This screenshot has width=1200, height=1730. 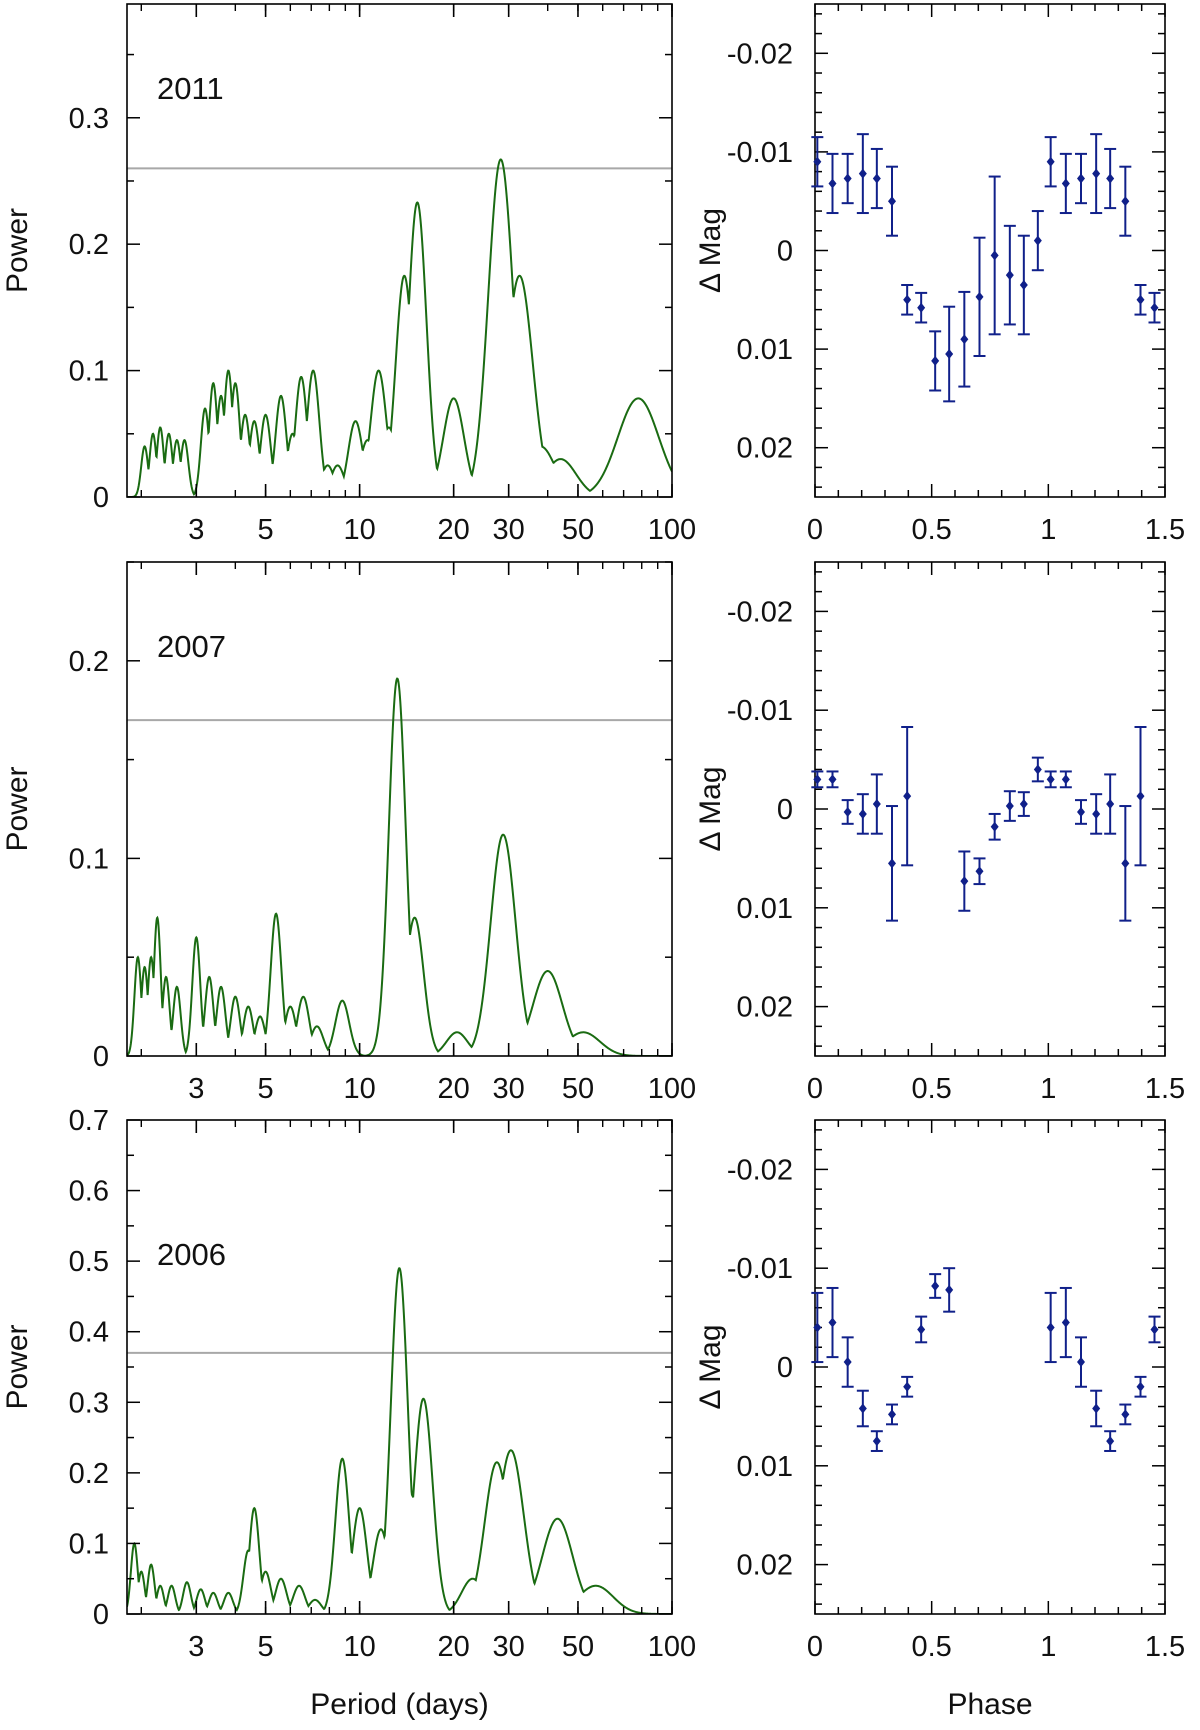 I want to click on x-tick-label: 20, so click(x=454, y=530).